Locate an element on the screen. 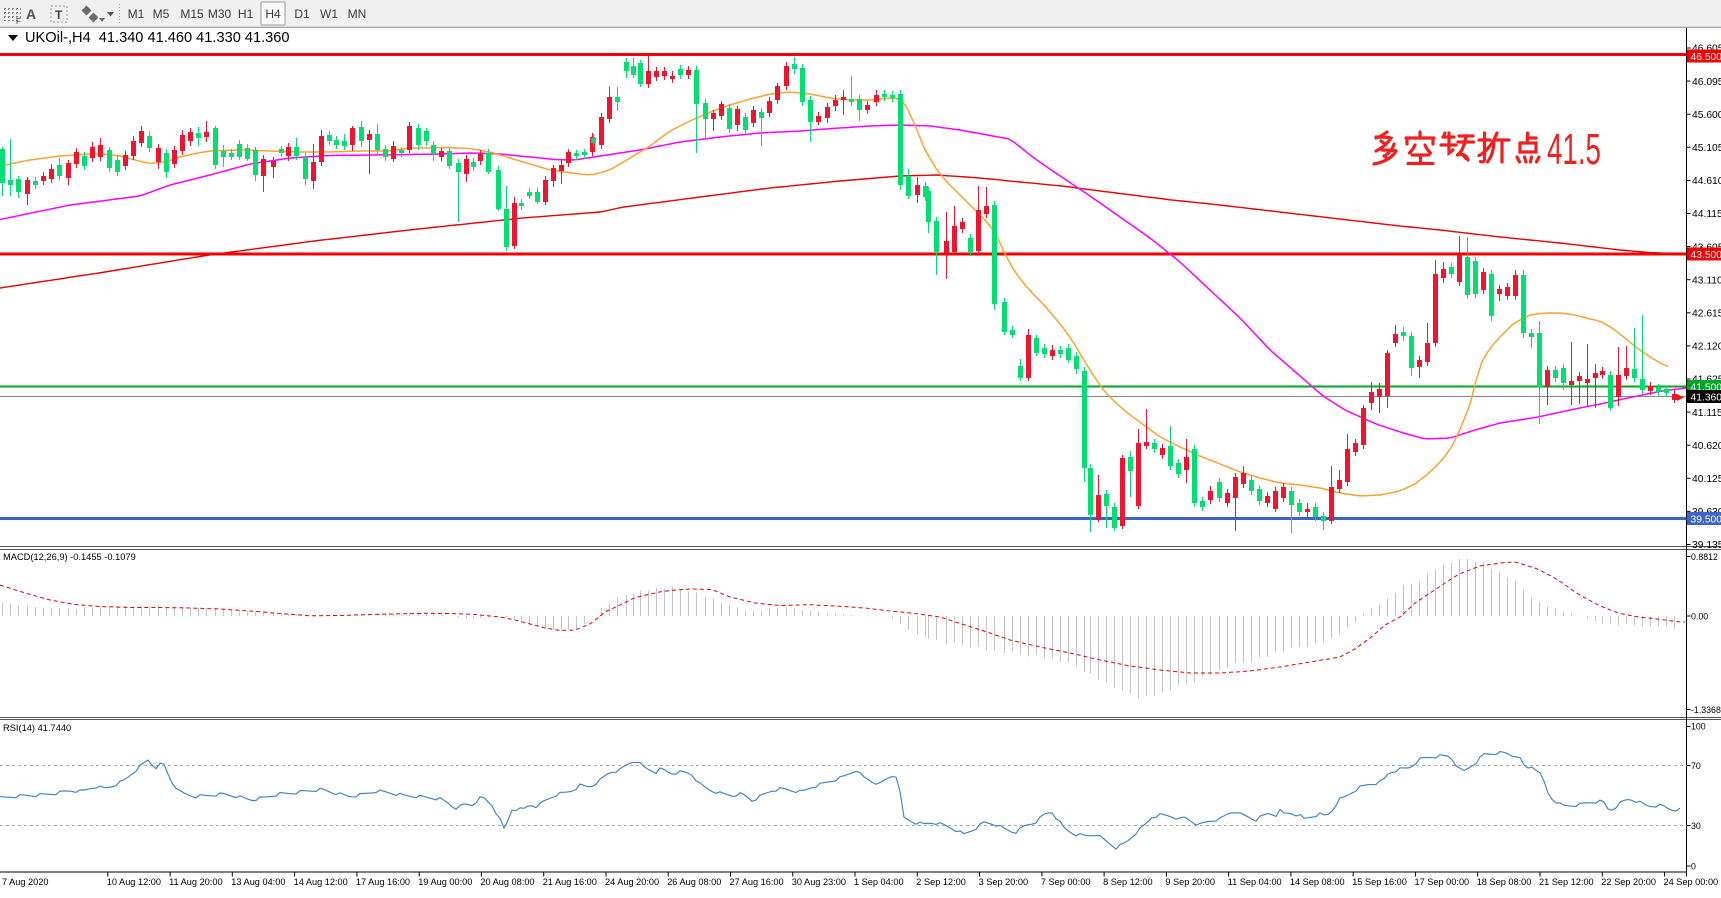 The image size is (1721, 898). svg-text: 21 Sep 12:00 is located at coordinates (1566, 882).